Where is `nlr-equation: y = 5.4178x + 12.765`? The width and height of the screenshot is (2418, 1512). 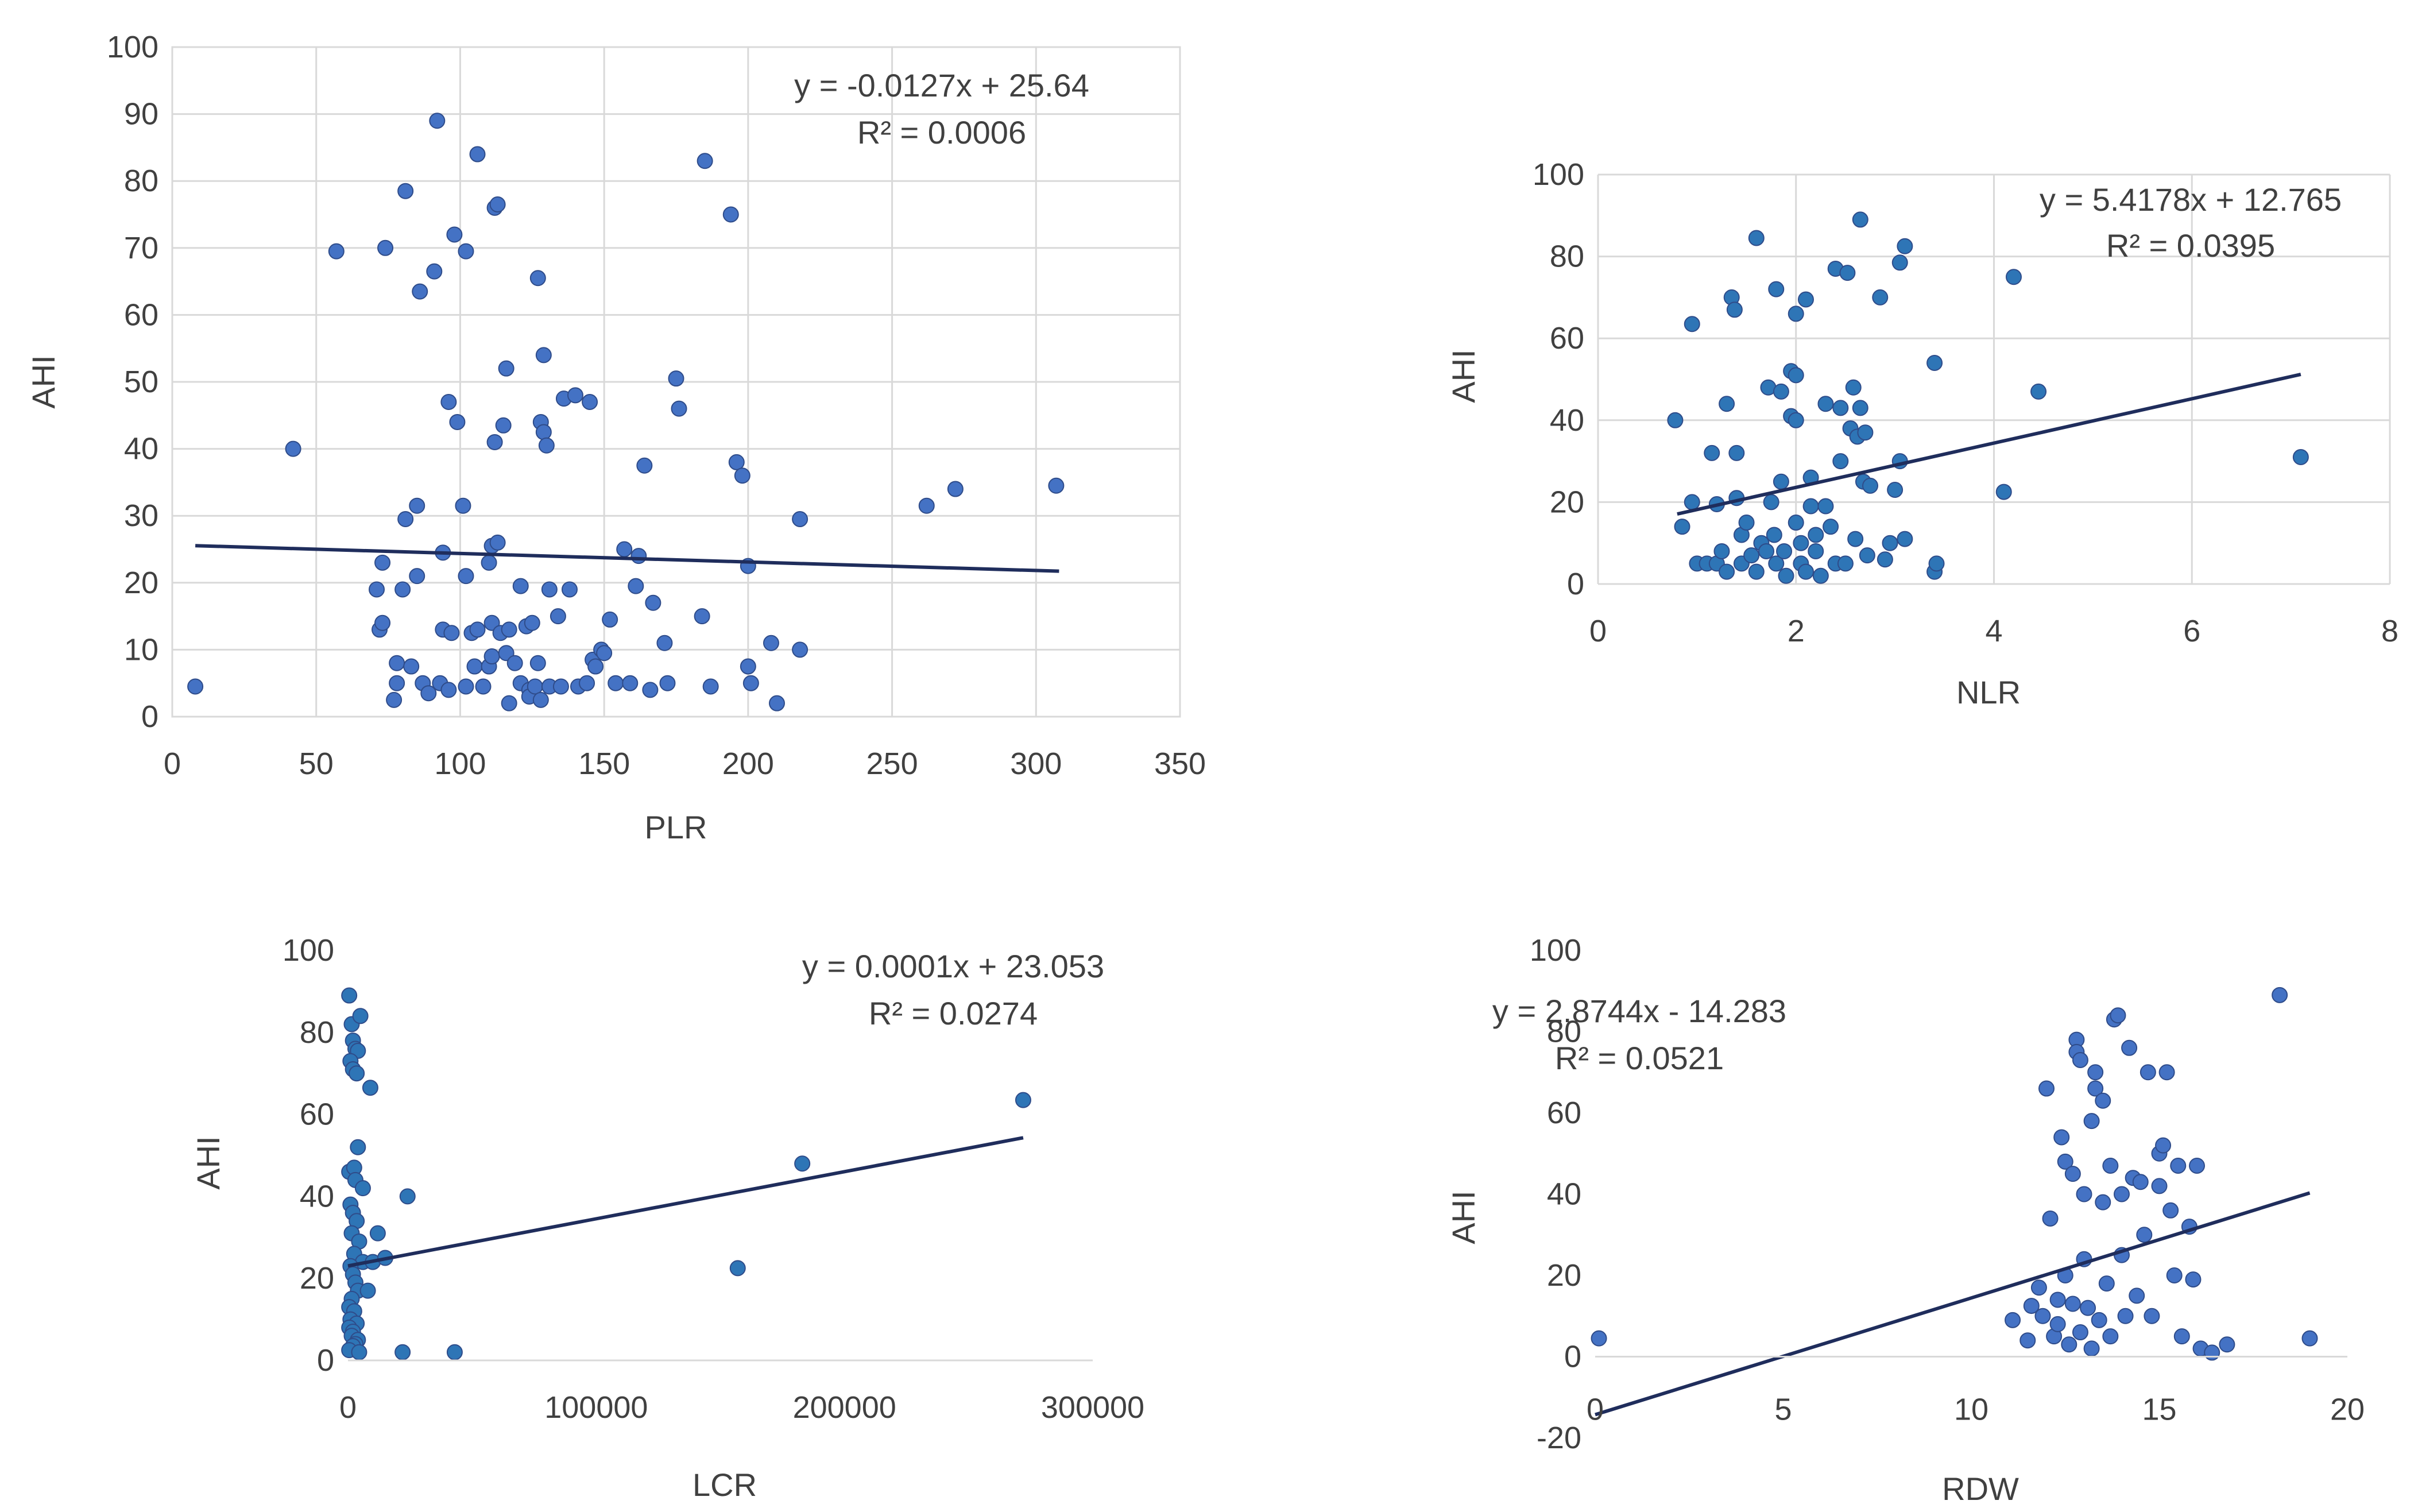 nlr-equation: y = 5.4178x + 12.765 is located at coordinates (2191, 199).